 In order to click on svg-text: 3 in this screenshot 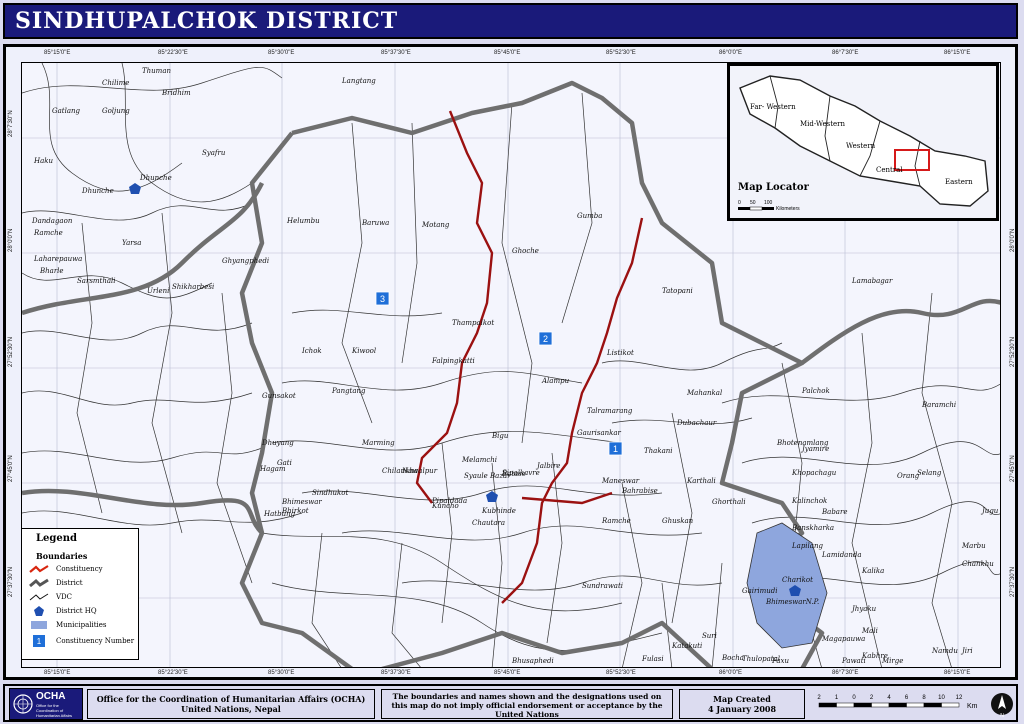, I will do `click(382, 299)`.